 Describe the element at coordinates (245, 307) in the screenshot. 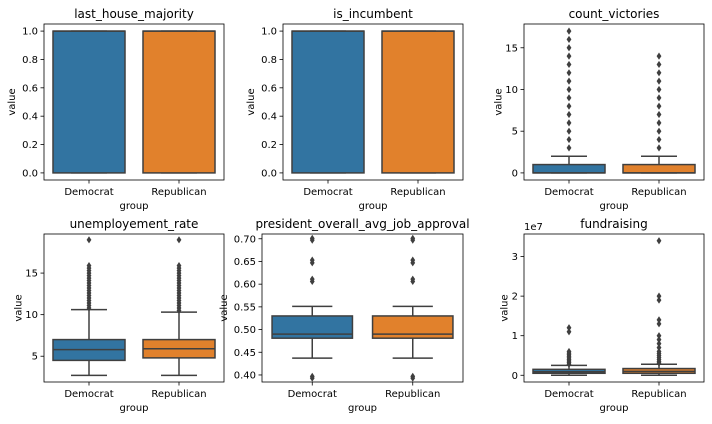

I see `y-tick-label: 0.55` at that location.